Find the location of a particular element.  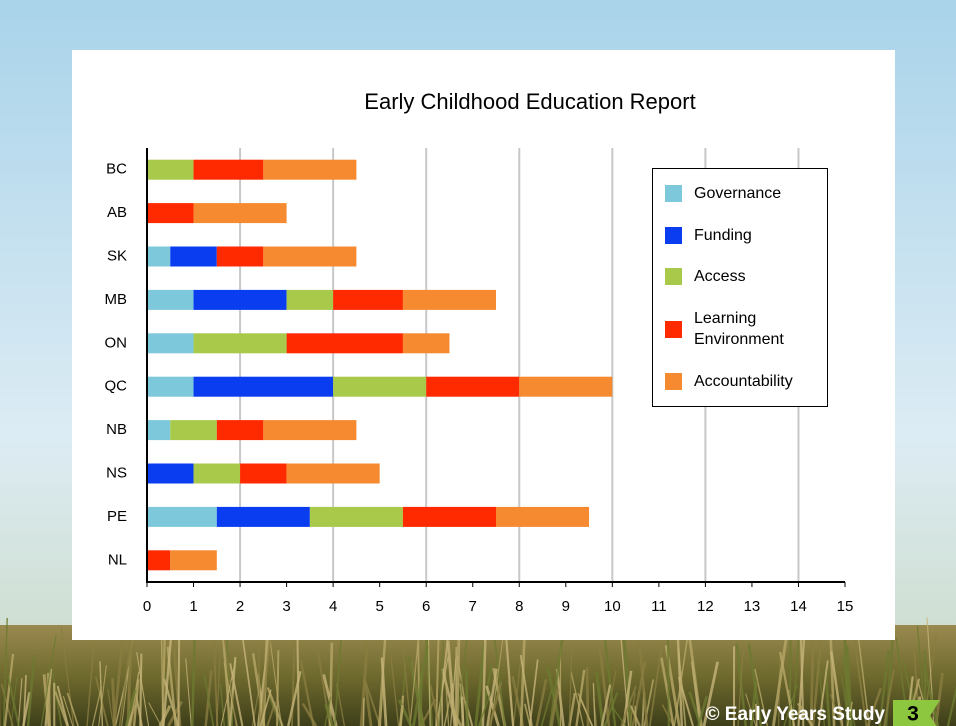

x-tick-label: 14 is located at coordinates (798, 606).